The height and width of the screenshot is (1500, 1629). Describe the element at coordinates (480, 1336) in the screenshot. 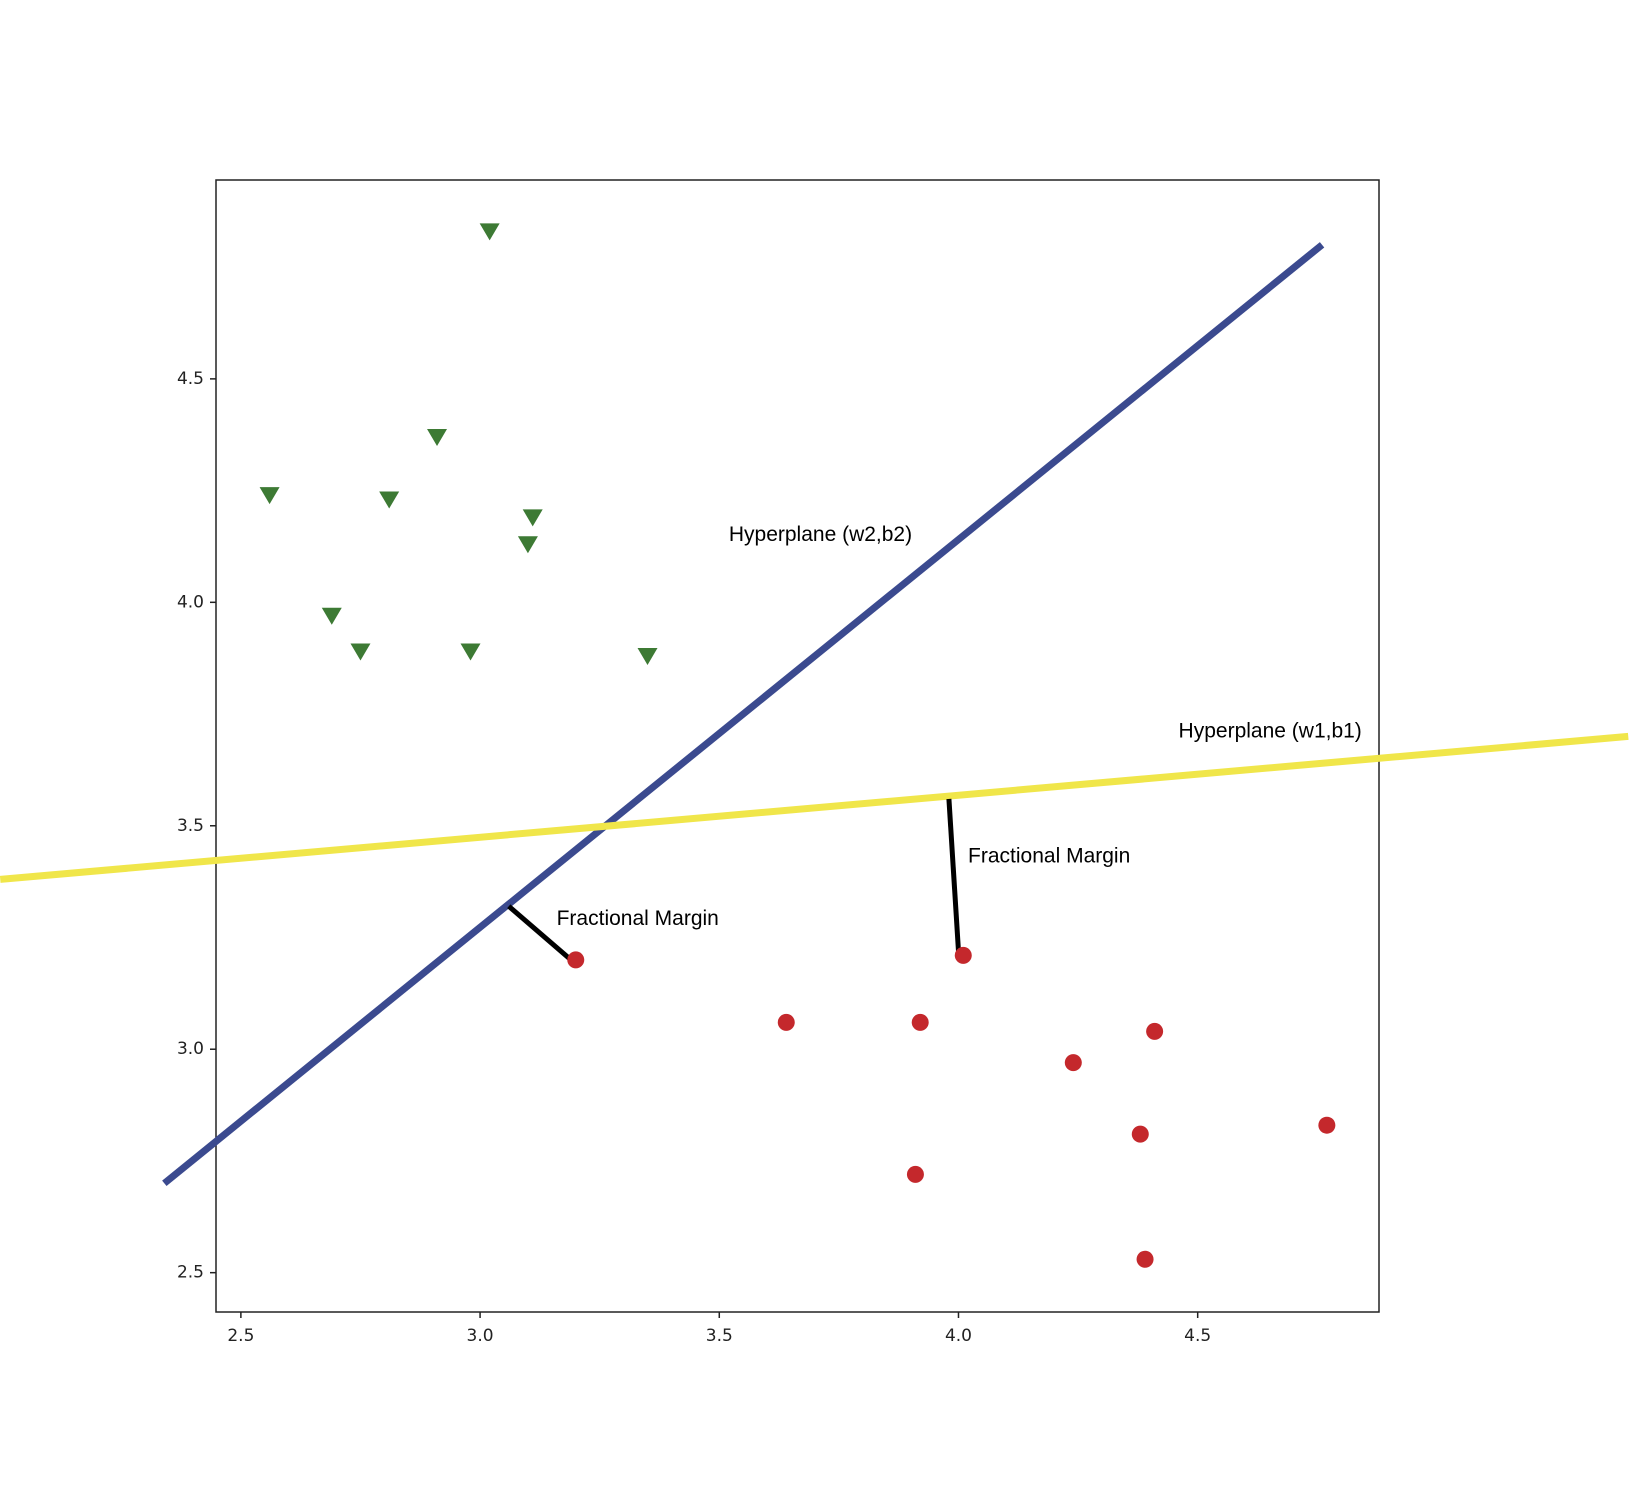

I see `x-tick-label: 3.0` at that location.